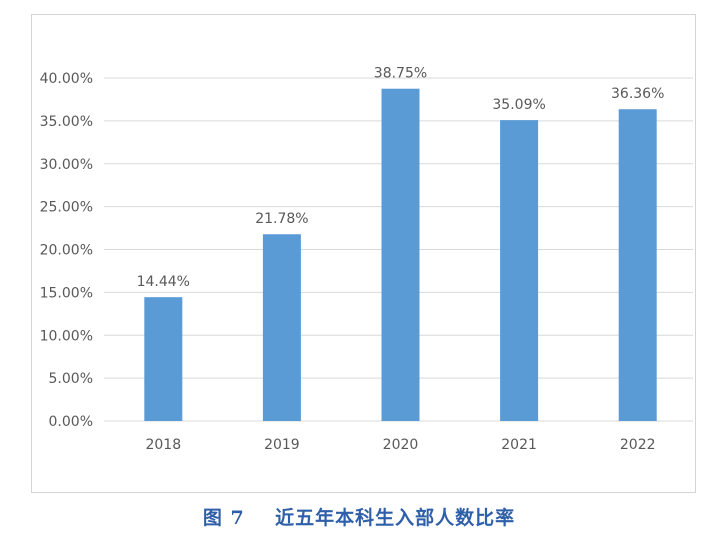  I want to click on y-tick-label: 0.00%, so click(71, 422).